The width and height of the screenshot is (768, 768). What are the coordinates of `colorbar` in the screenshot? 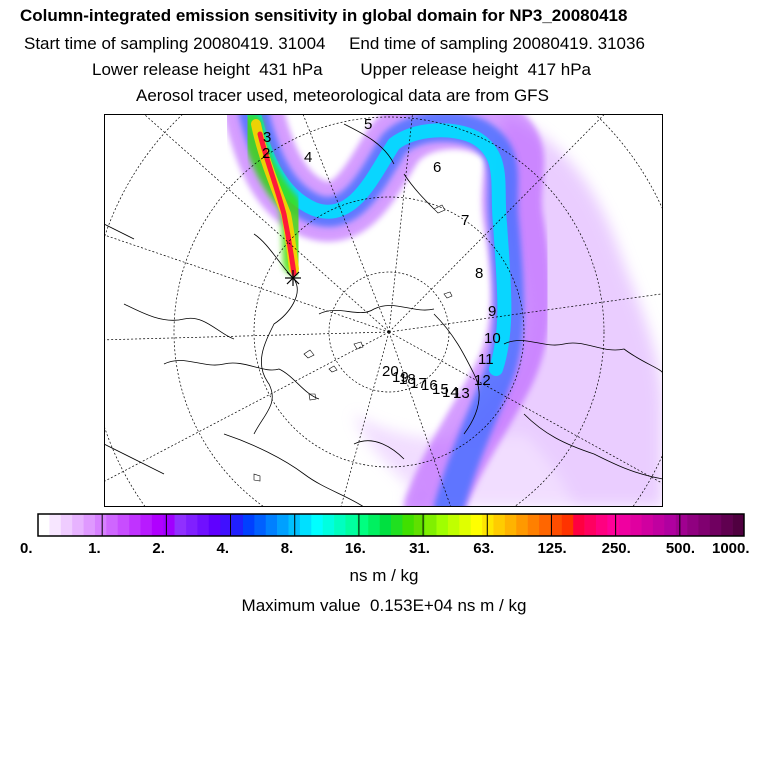 It's located at (391, 525).